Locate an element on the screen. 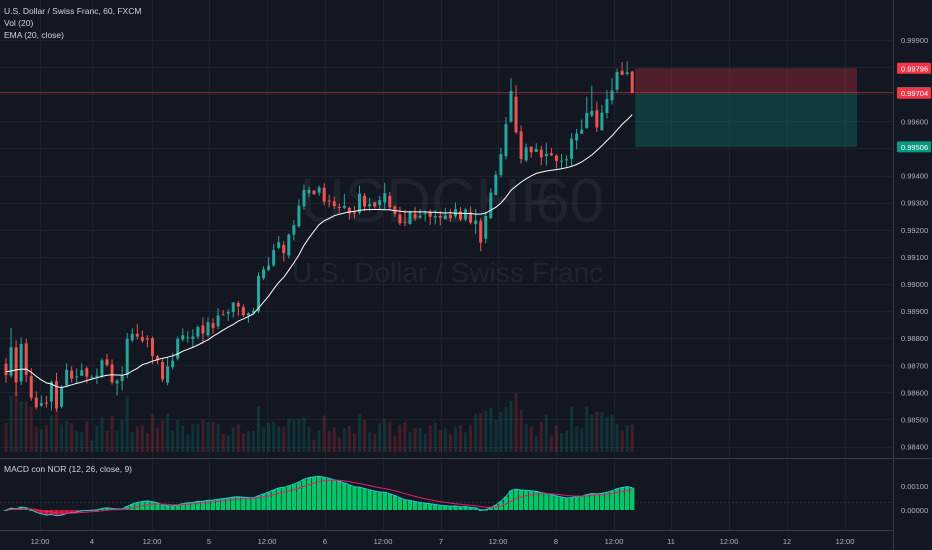  chart-title: U.S. Dollar / Swiss Franc, 60, FXCM is located at coordinates (72, 11).